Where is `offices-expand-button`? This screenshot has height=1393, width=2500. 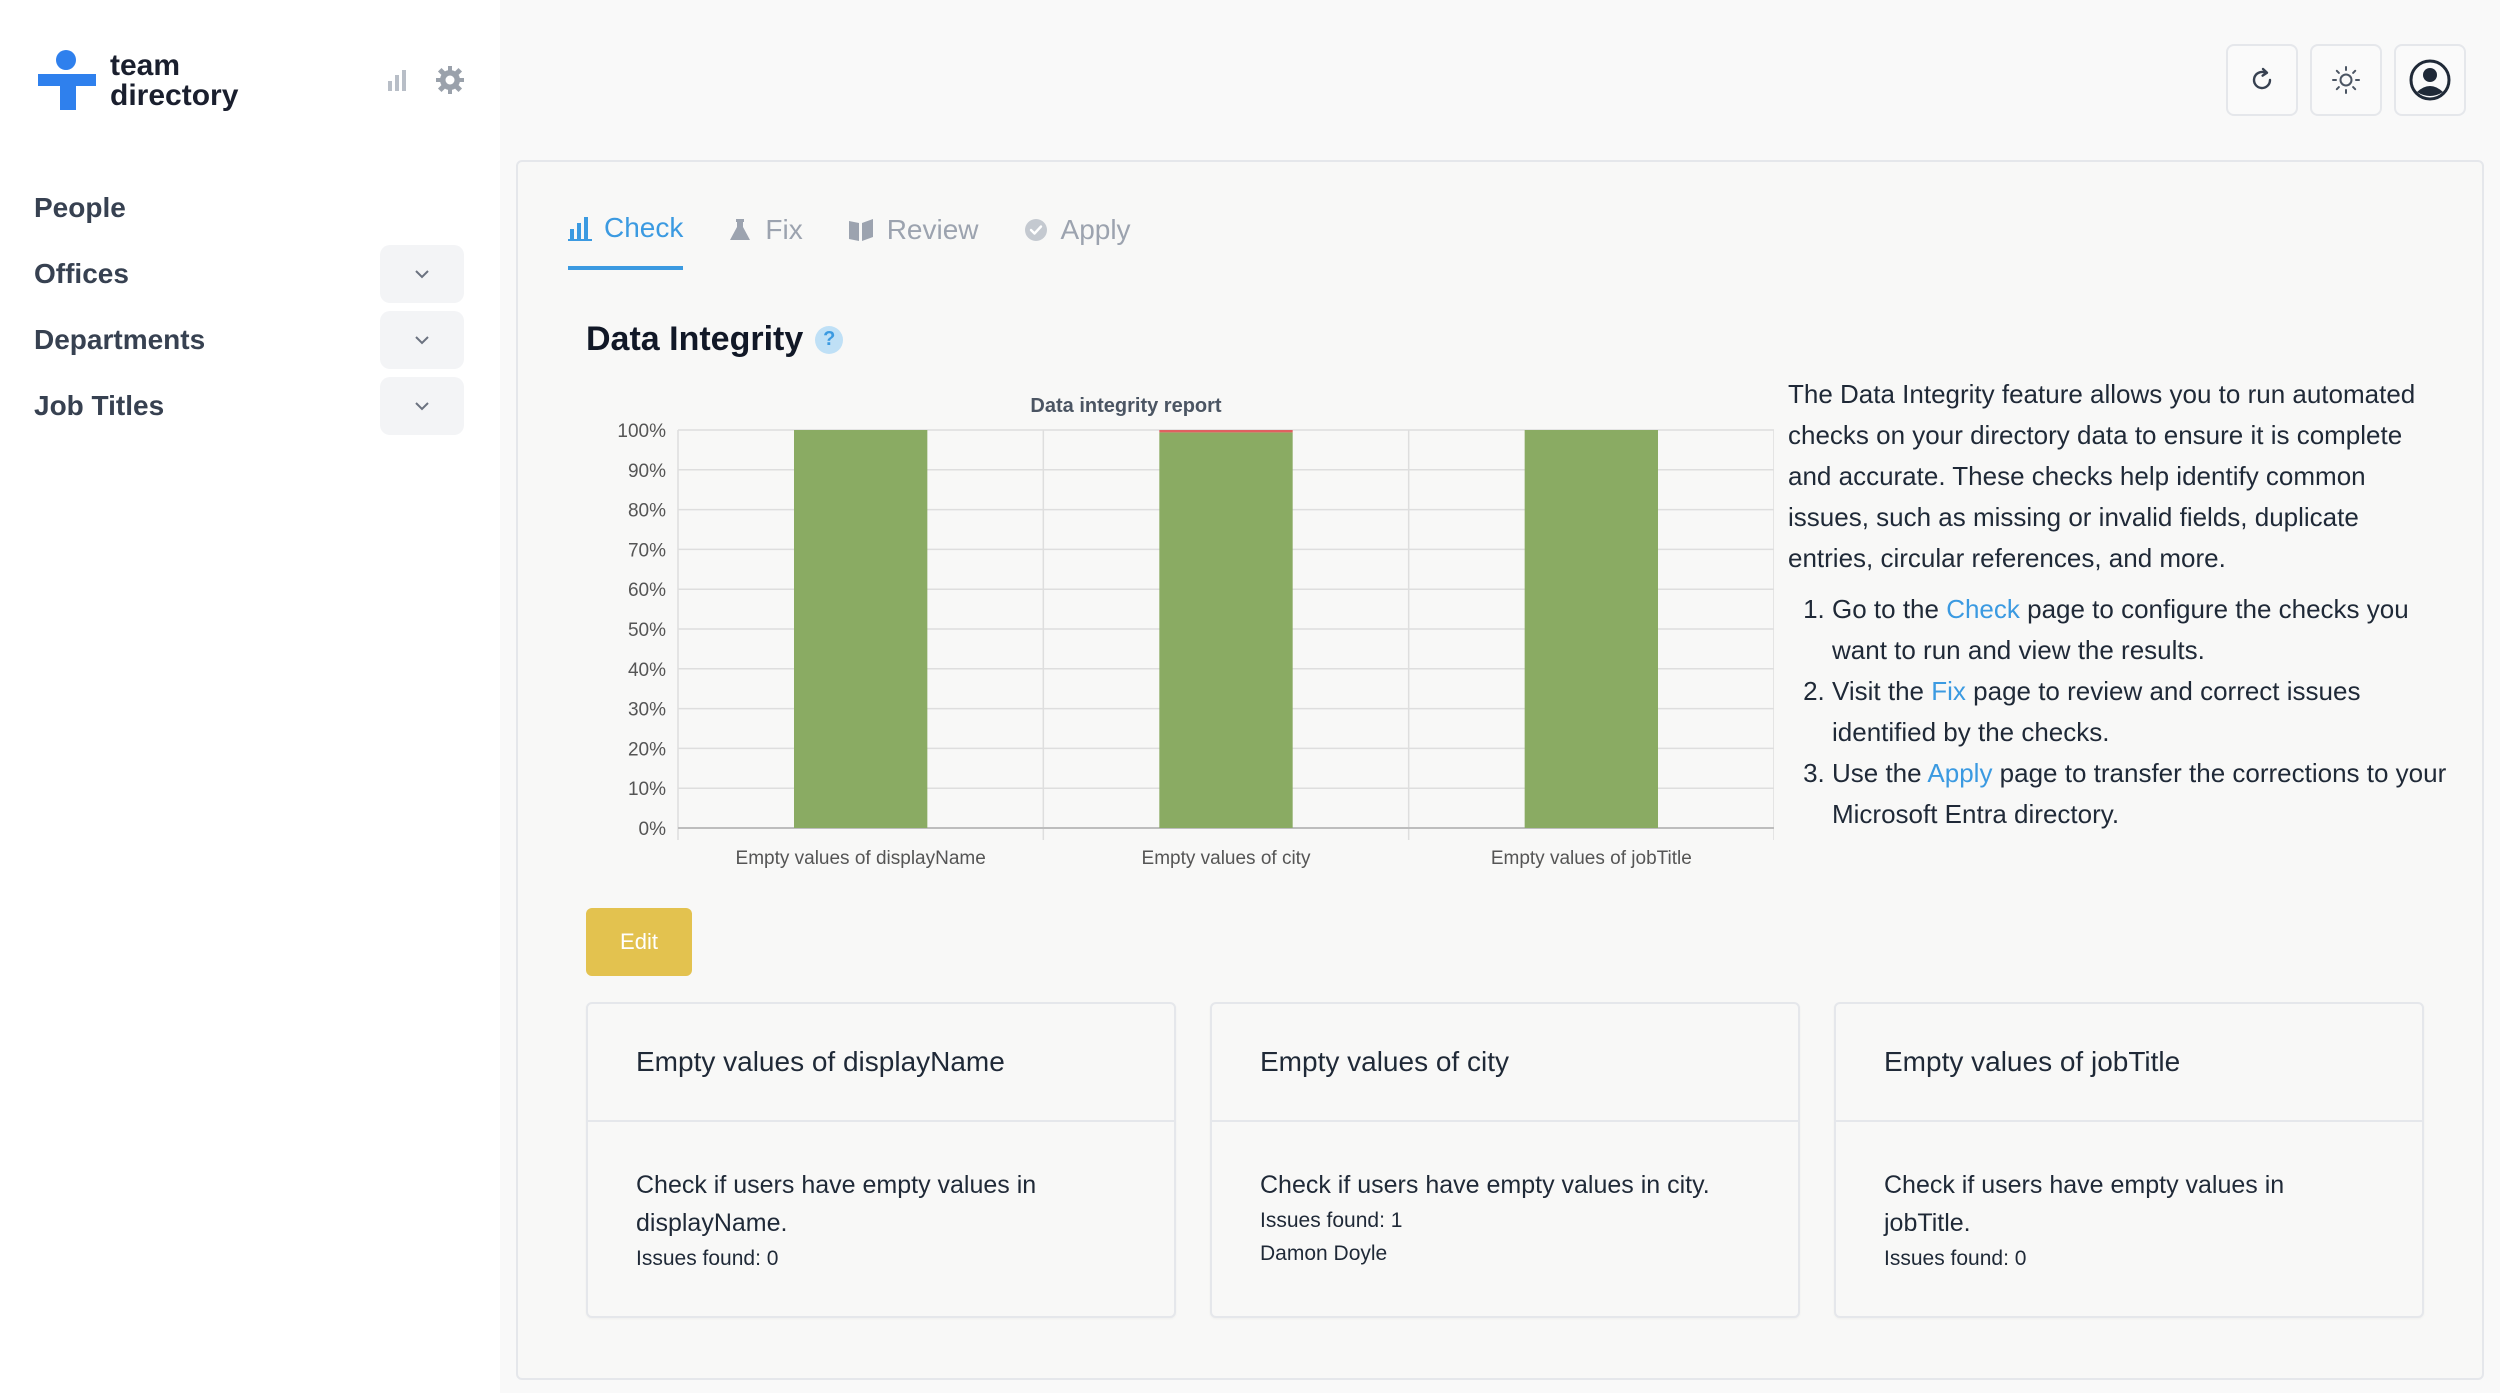 offices-expand-button is located at coordinates (422, 274).